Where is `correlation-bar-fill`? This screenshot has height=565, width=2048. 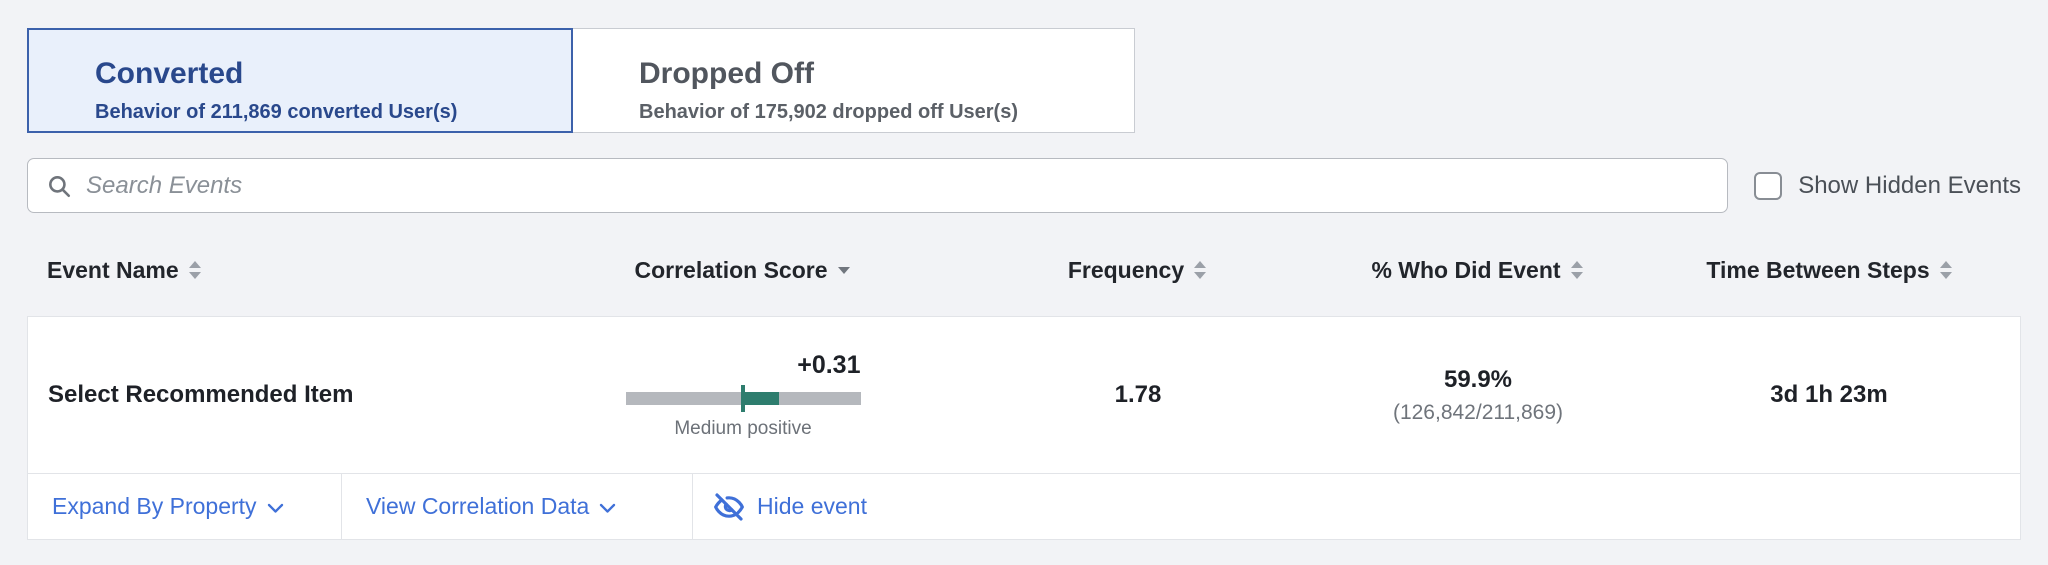 correlation-bar-fill is located at coordinates (761, 398).